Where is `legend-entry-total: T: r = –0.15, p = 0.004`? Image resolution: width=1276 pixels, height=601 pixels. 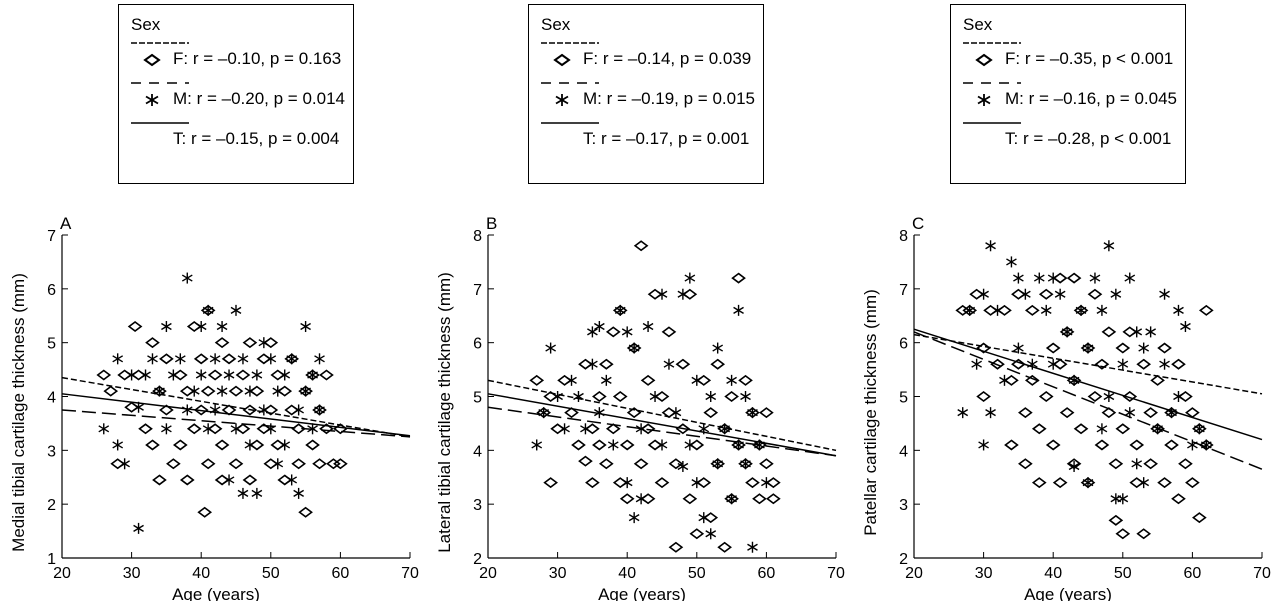
legend-entry-total: T: r = –0.15, p = 0.004 is located at coordinates (241, 141).